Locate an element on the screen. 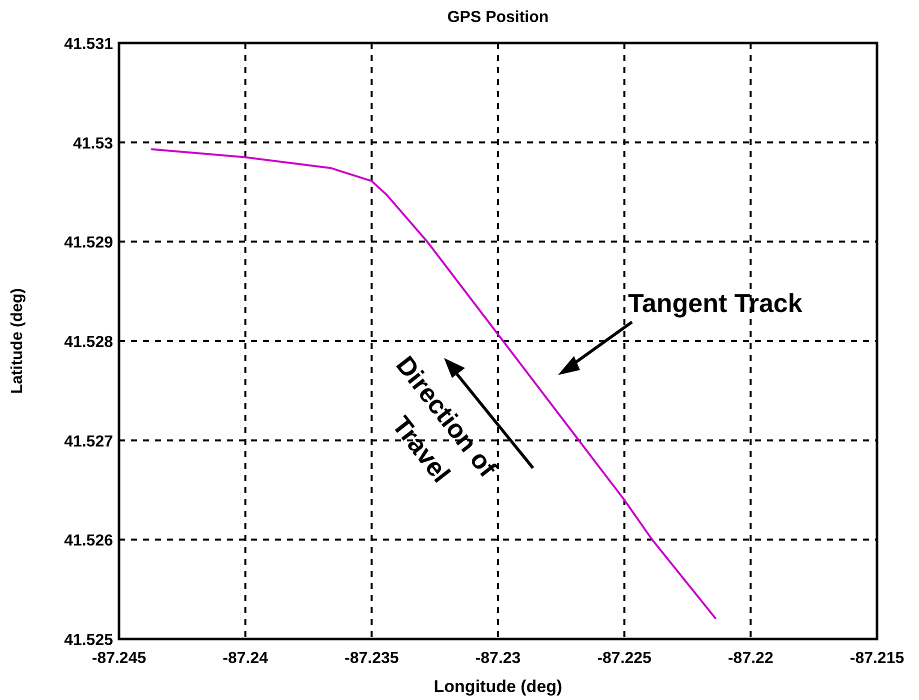 This screenshot has height=700, width=919. y-tick-label: 41.527 is located at coordinates (89, 441).